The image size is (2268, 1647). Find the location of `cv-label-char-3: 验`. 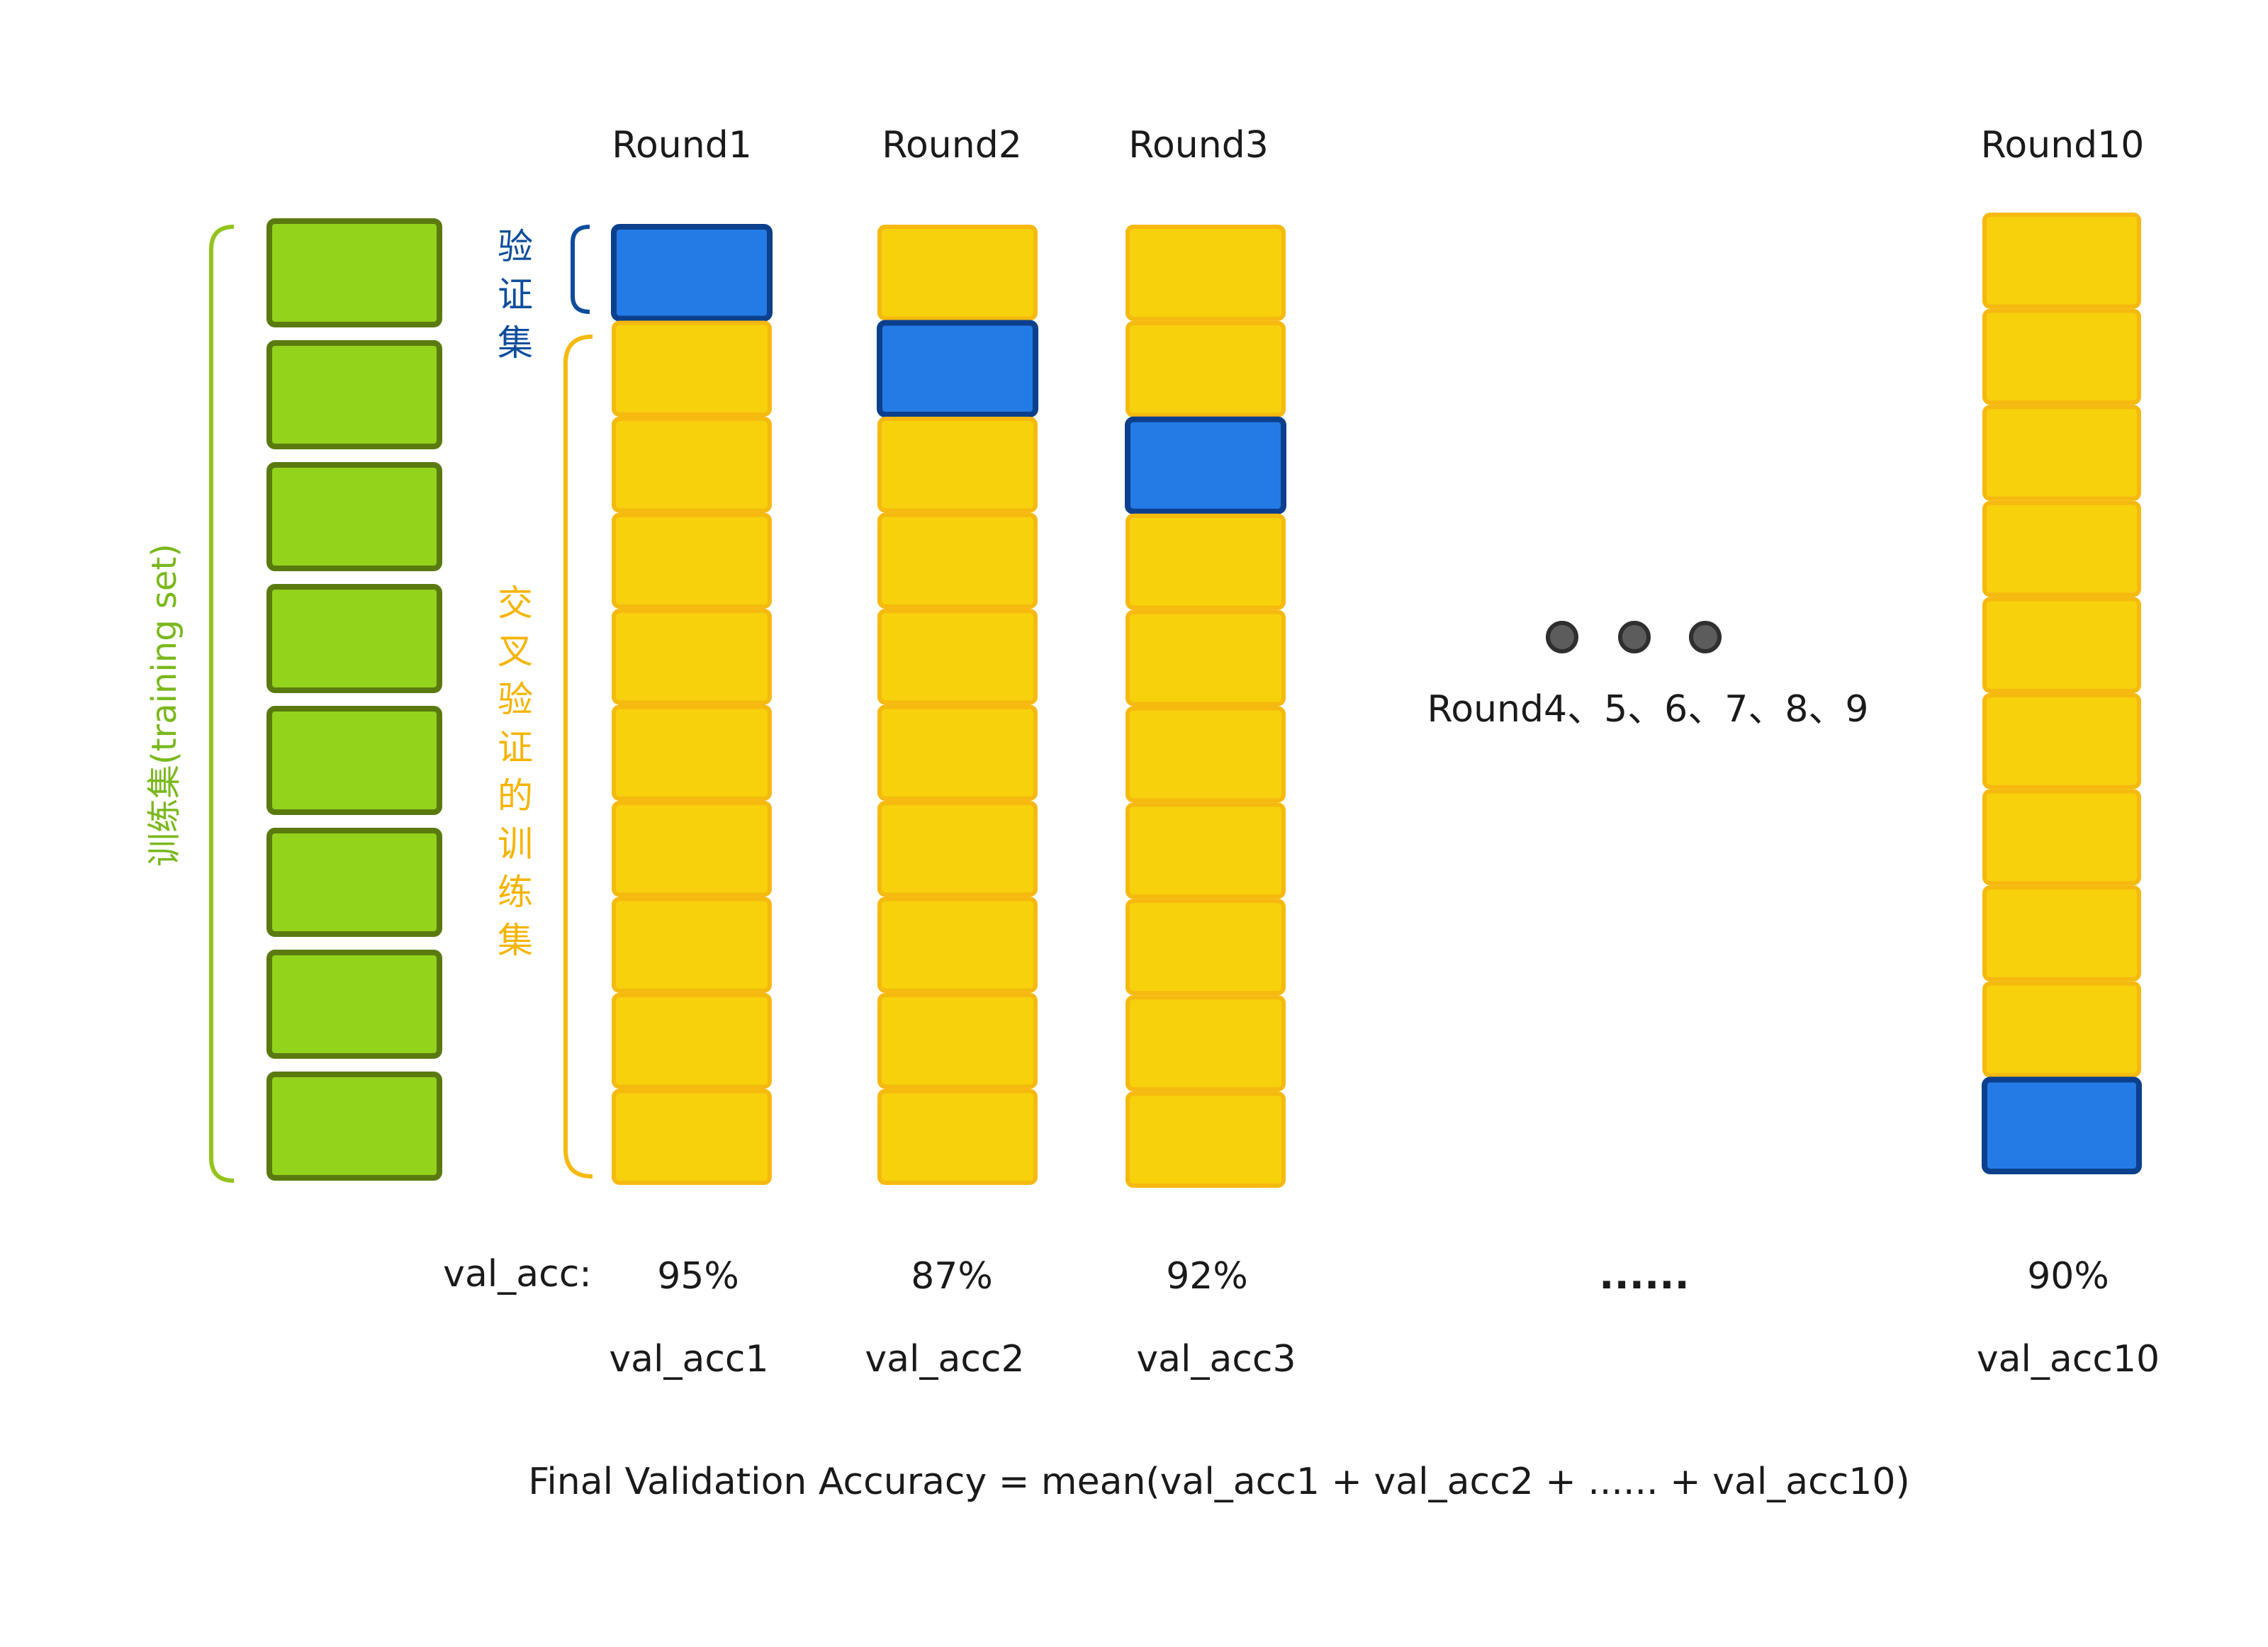

cv-label-char-3: 验 is located at coordinates (515, 699).